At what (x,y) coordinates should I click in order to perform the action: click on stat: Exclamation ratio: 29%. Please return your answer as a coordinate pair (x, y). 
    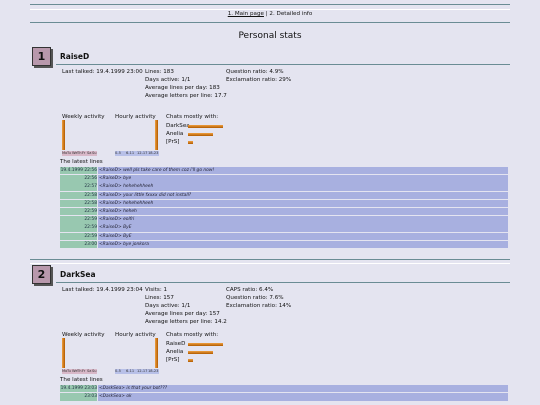
    Looking at the image, I should click on (259, 80).